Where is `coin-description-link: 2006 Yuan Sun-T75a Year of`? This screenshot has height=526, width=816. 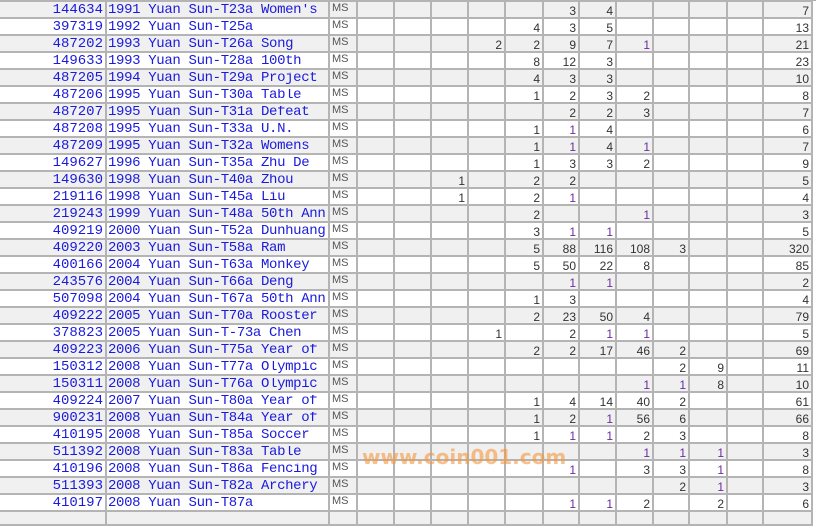 coin-description-link: 2006 Yuan Sun-T75a Year of is located at coordinates (213, 350).